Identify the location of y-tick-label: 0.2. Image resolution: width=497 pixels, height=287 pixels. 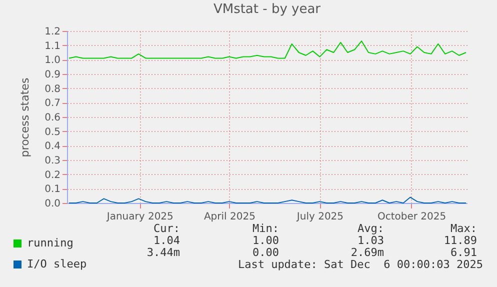
(52, 175).